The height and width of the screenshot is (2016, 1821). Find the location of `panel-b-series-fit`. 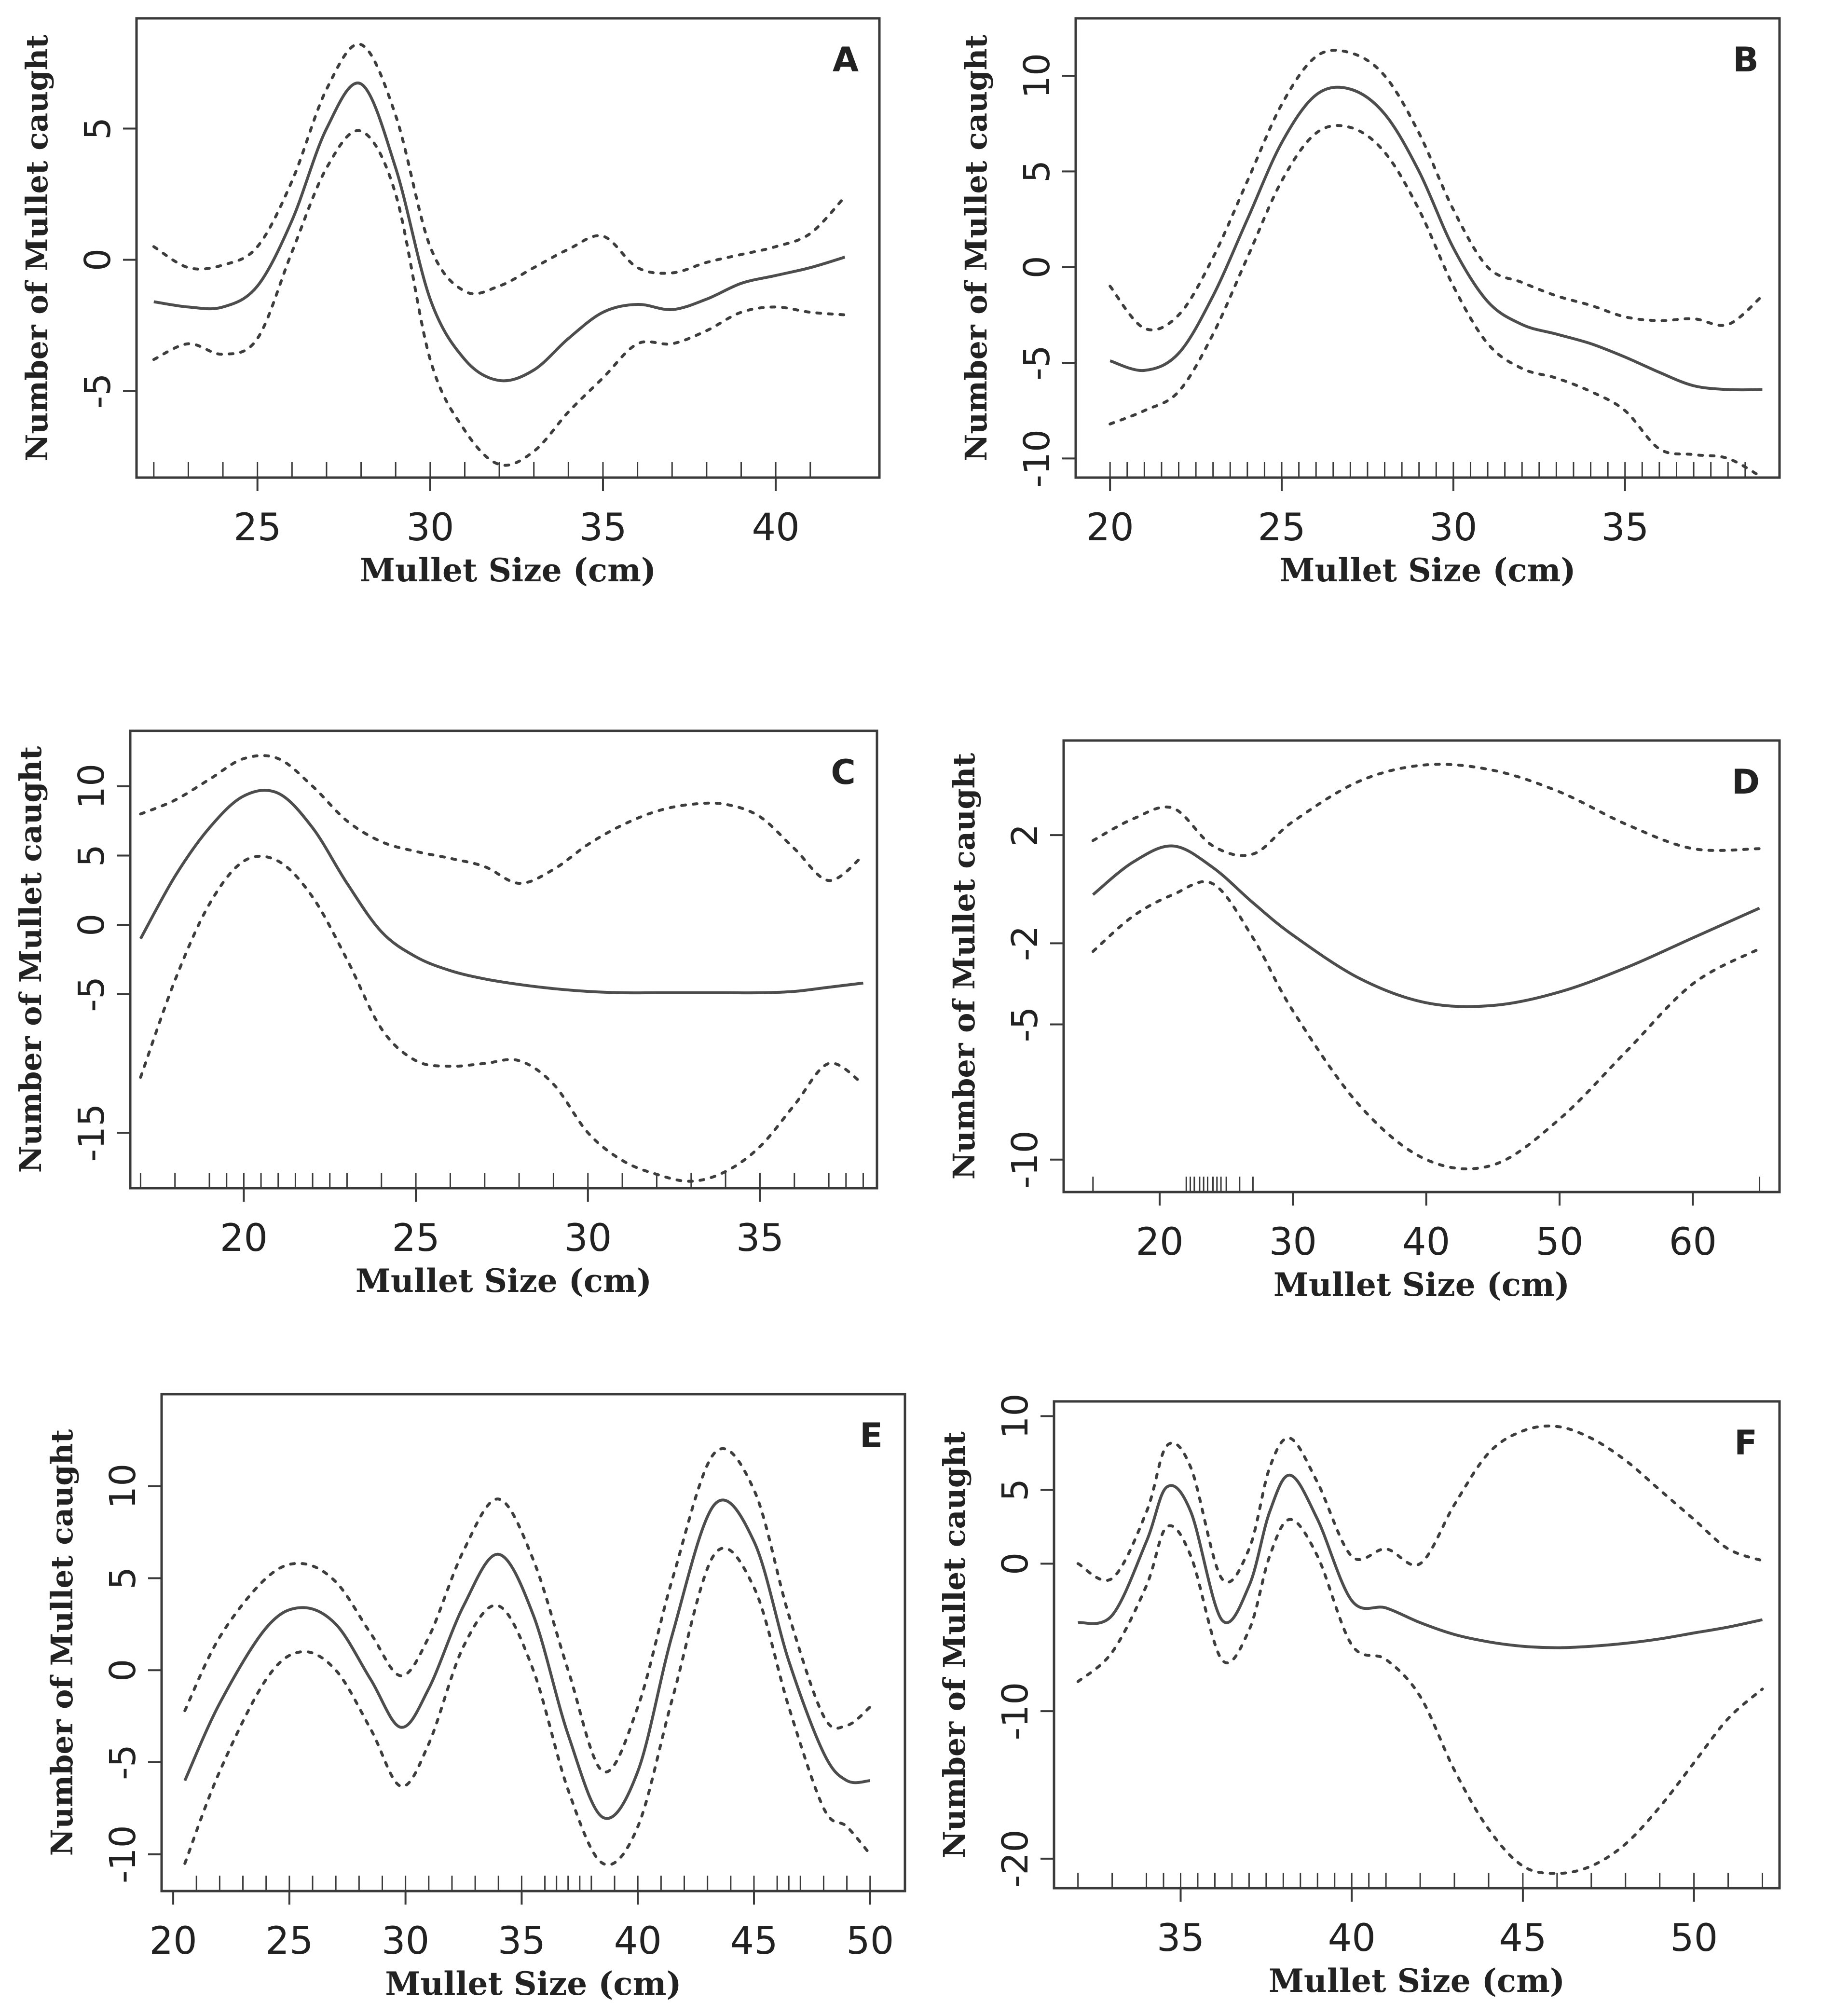

panel-b-series-fit is located at coordinates (1436, 238).